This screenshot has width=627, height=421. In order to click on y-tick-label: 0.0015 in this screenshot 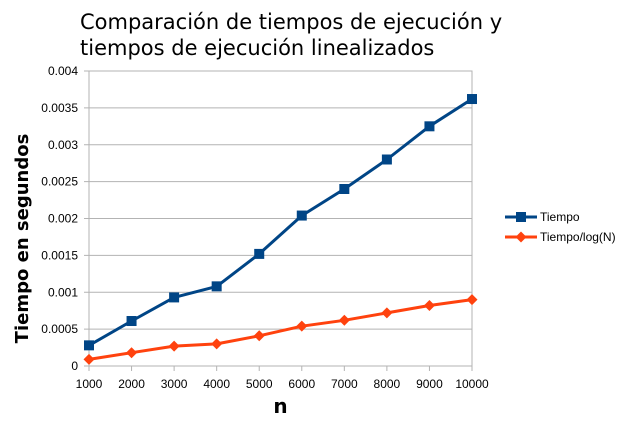, I will do `click(59, 255)`.